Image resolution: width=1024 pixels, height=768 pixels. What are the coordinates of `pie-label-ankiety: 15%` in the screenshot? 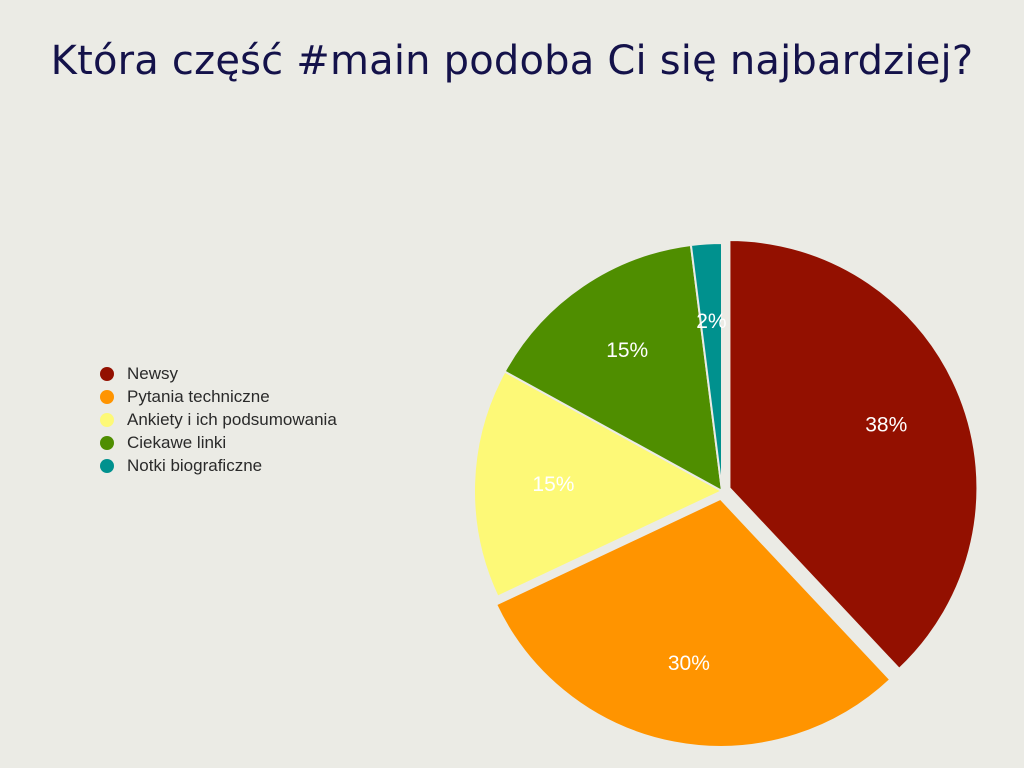 It's located at (553, 484).